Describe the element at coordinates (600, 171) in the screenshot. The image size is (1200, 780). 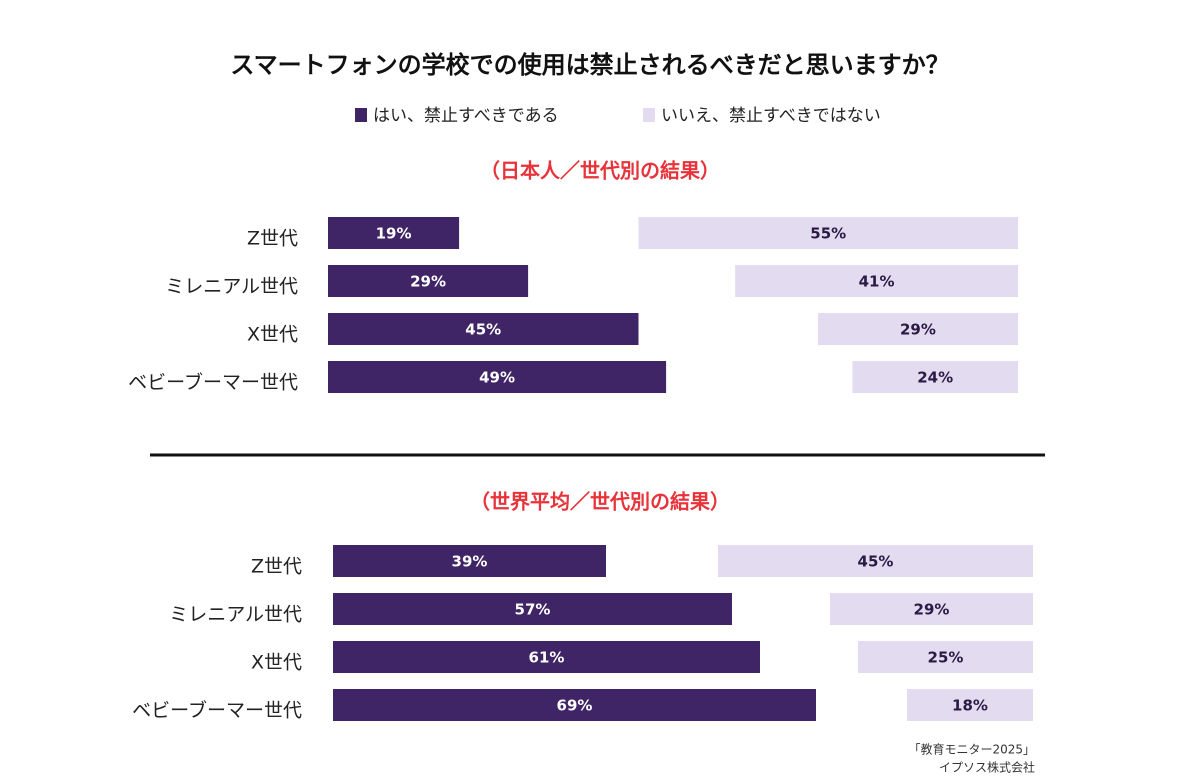
I see `subtitle: （日本人／世代別の結果）` at that location.